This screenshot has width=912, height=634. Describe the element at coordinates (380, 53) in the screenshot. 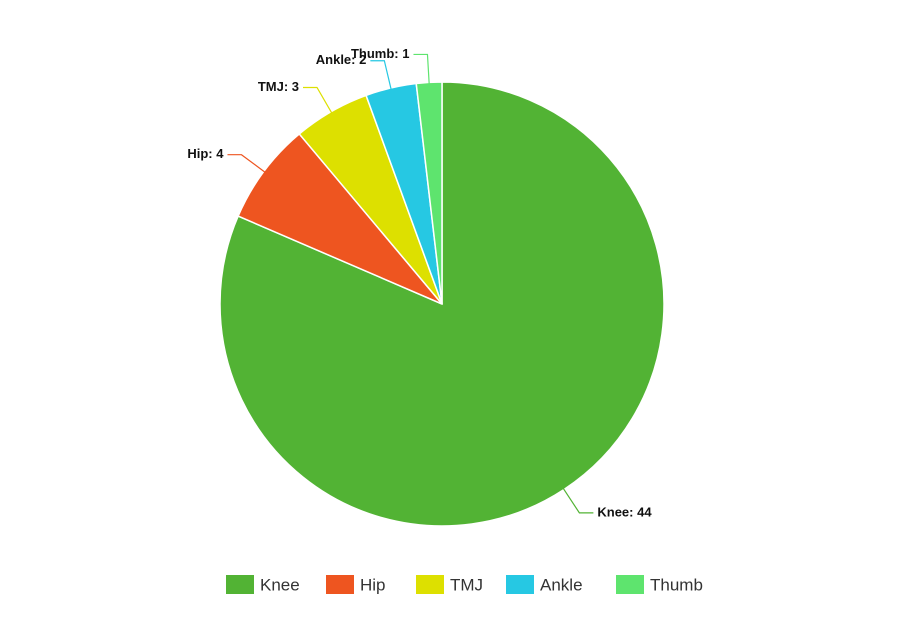

I see `data-label: Thumb: 1` at that location.